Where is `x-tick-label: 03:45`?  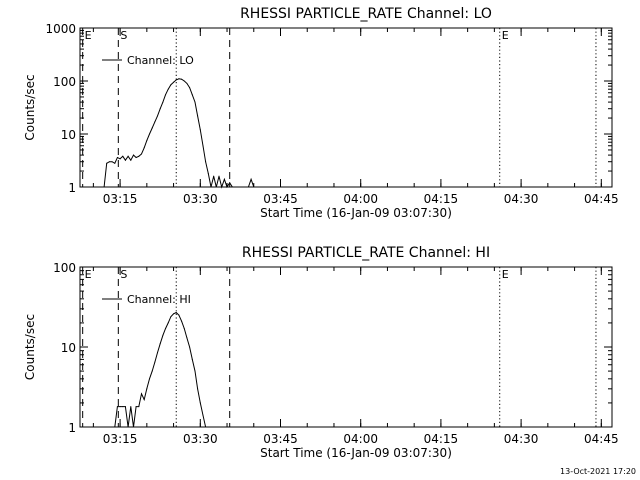
x-tick-label: 03:45 is located at coordinates (280, 199).